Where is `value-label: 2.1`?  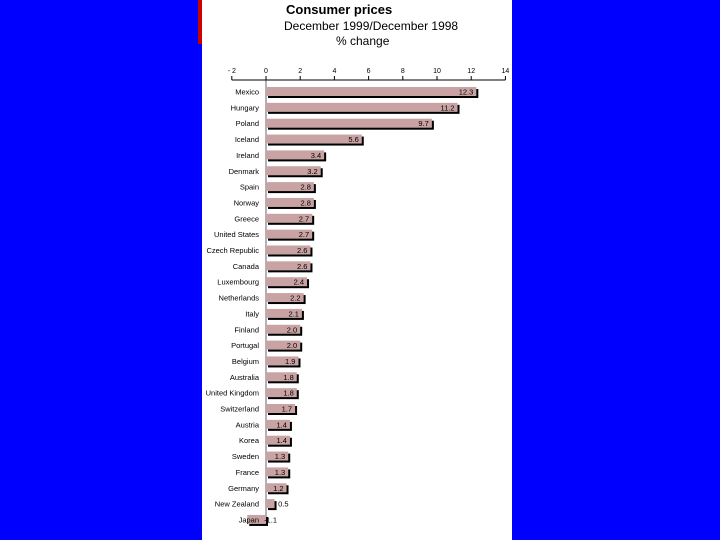 value-label: 2.1 is located at coordinates (293, 313).